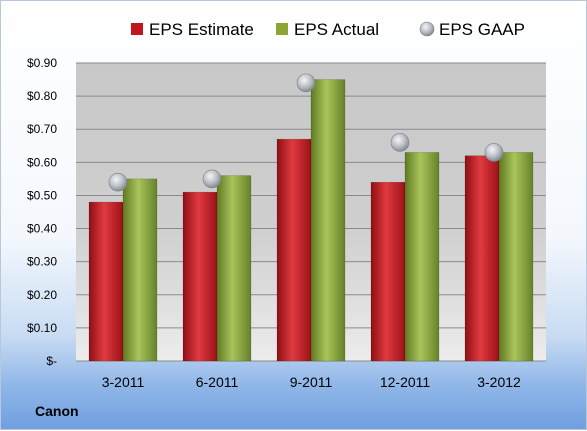  Describe the element at coordinates (42, 96) in the screenshot. I see `y-tick-label: $0.80` at that location.